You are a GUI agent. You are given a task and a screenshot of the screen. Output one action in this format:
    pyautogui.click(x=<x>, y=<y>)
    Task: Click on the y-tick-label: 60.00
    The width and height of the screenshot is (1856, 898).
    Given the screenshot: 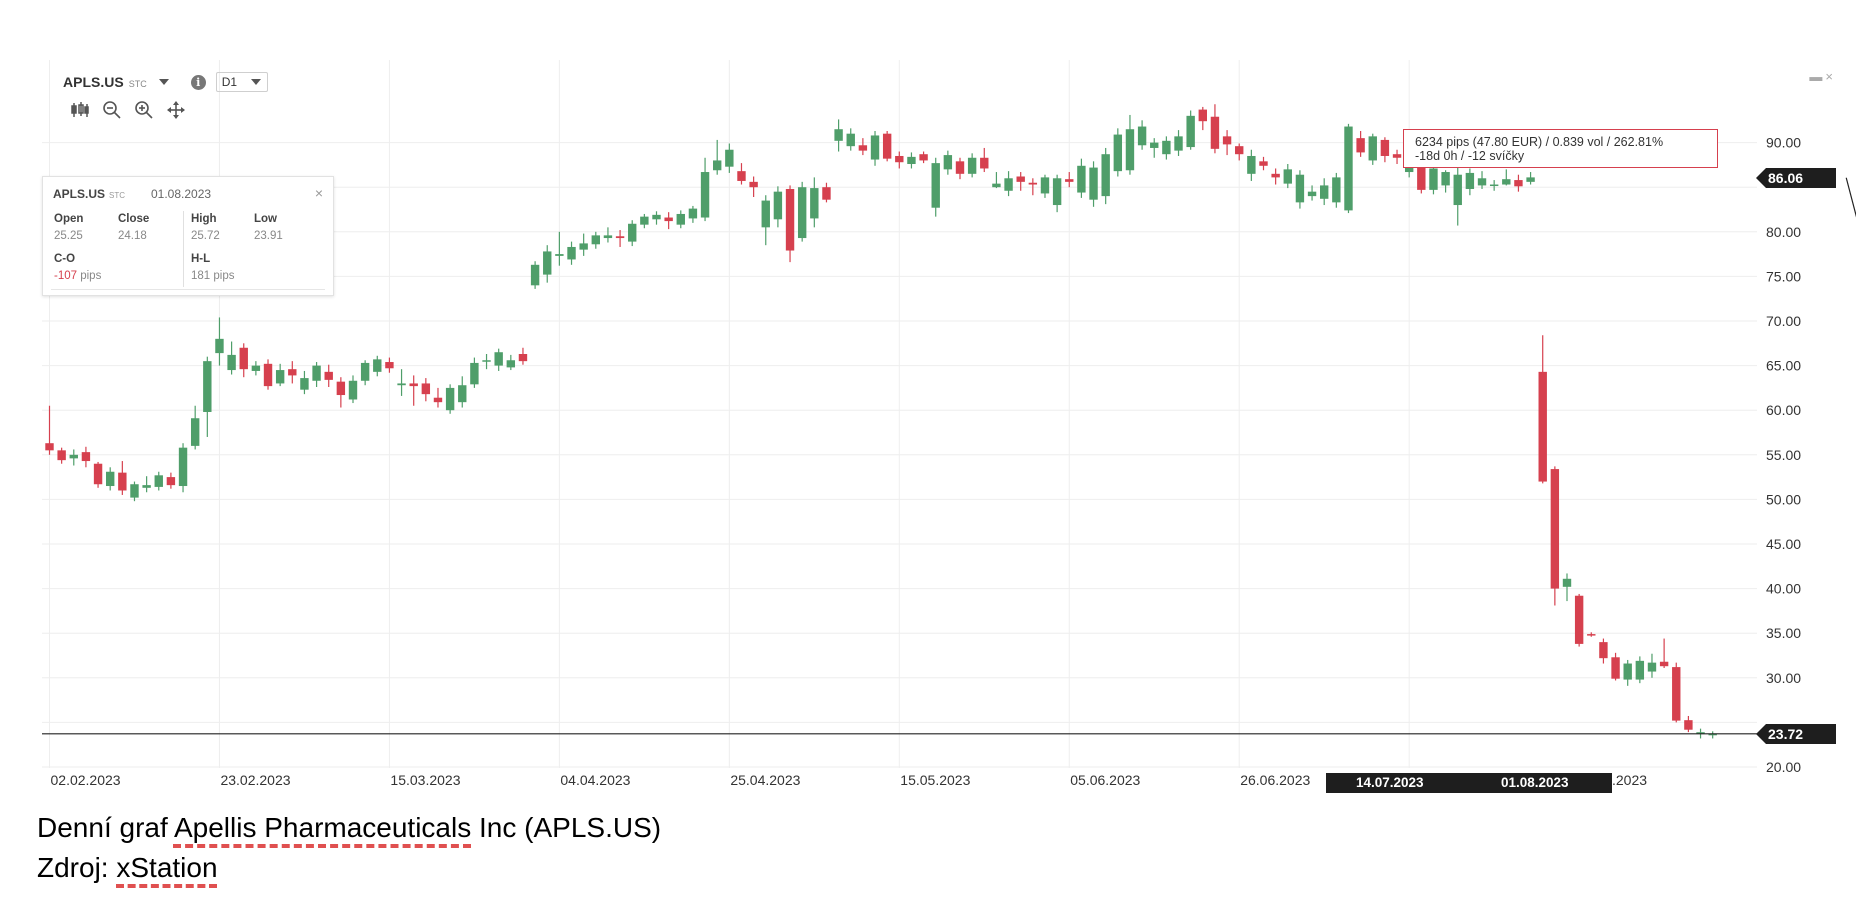 What is the action you would take?
    pyautogui.click(x=1783, y=410)
    